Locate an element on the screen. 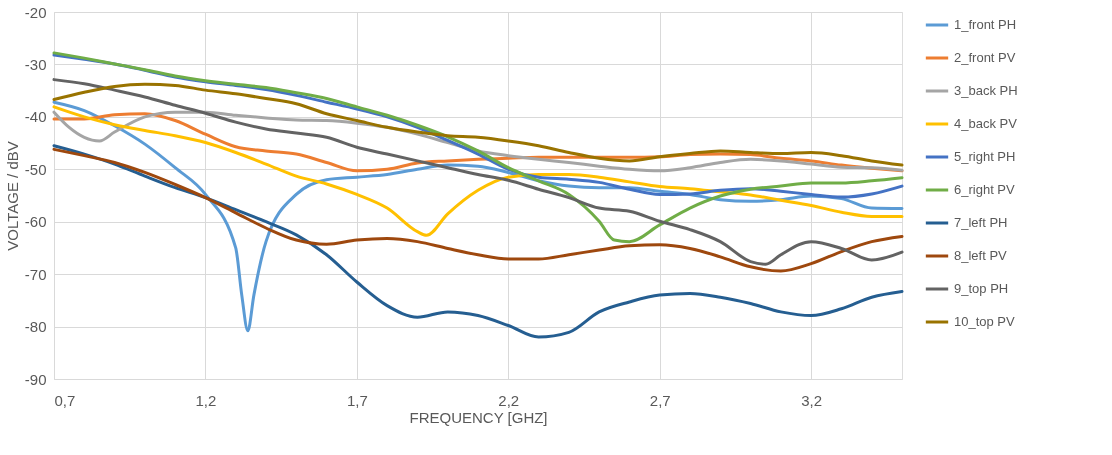 The width and height of the screenshot is (1112, 455). legend-label: 4_back PV is located at coordinates (986, 123).